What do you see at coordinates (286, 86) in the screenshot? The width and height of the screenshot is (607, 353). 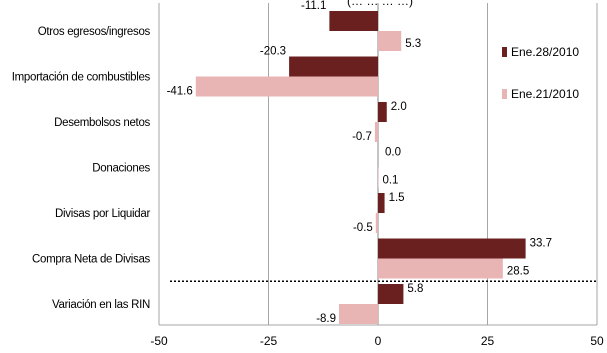 I see `bar-s1-c1` at bounding box center [286, 86].